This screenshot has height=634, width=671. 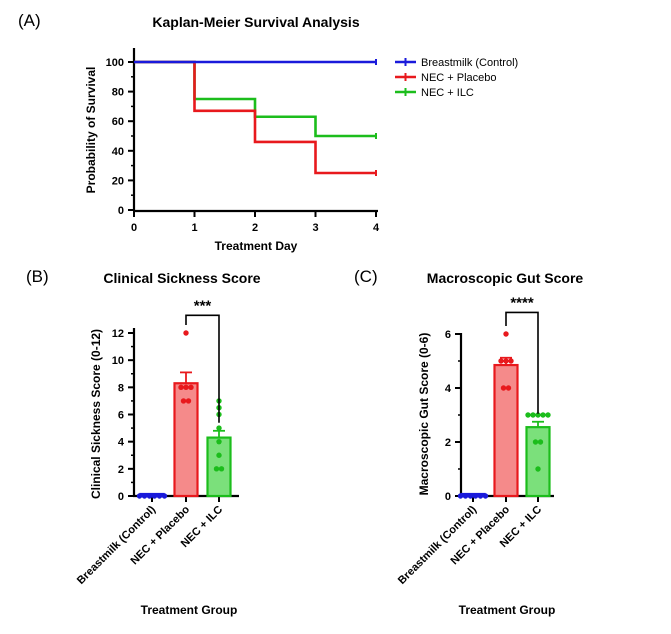 I want to click on panel-a-x-ticks: 0 1 2 3 4, so click(x=255, y=222).